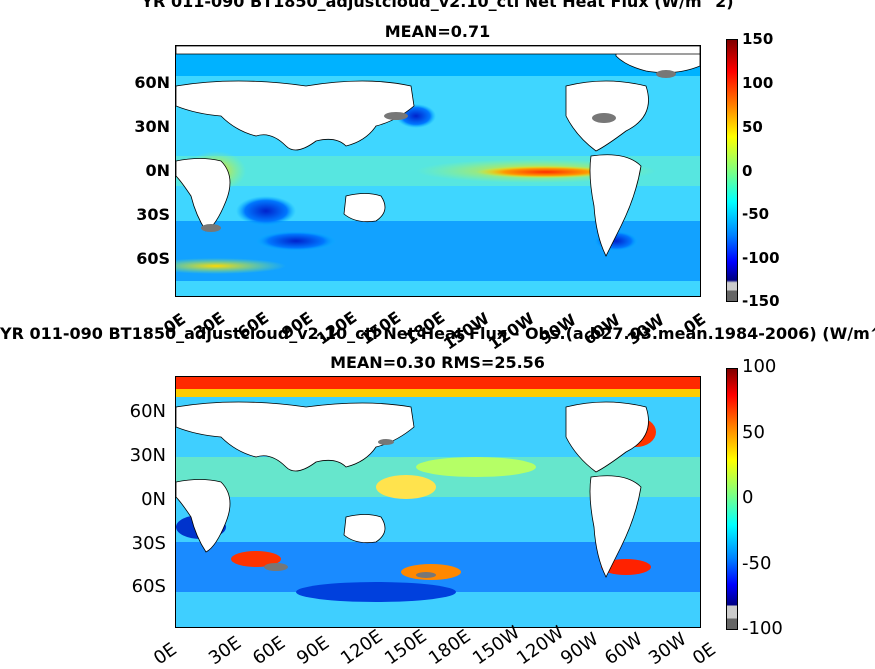 The width and height of the screenshot is (875, 669). I want to click on bottom-lon-label-90e: 90E, so click(313, 650).